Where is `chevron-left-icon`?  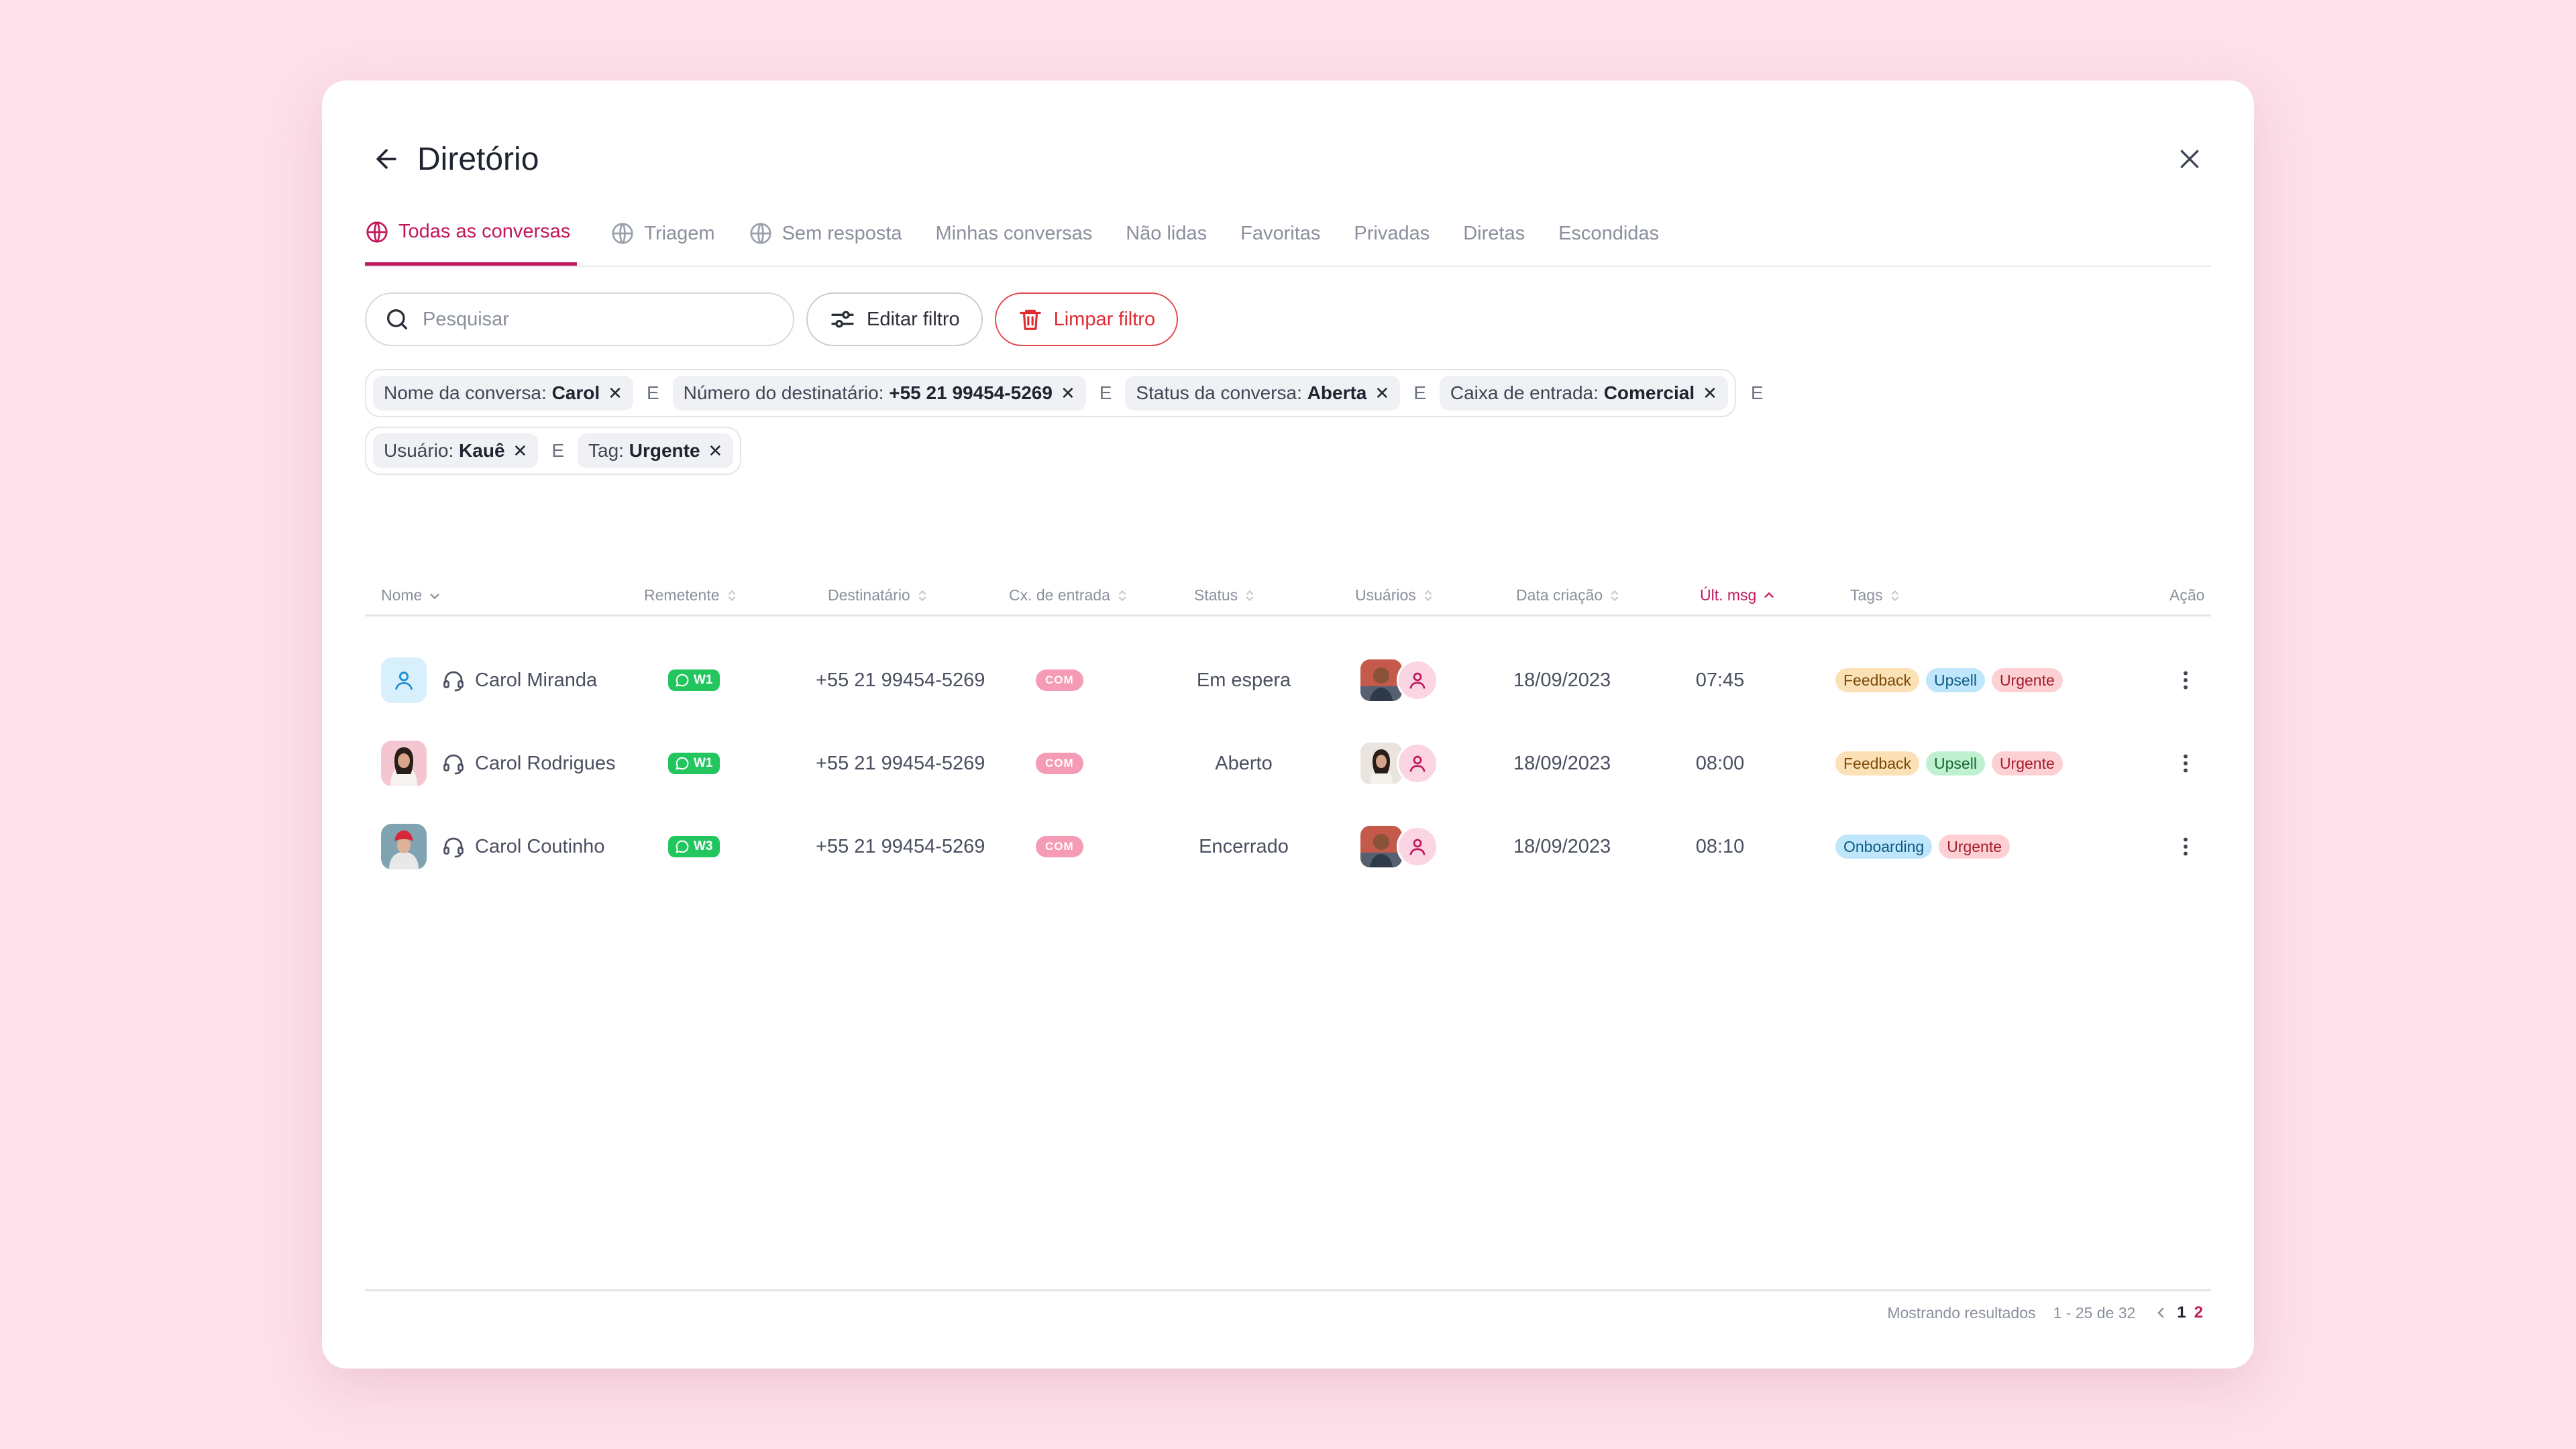
chevron-left-icon is located at coordinates (2161, 1313).